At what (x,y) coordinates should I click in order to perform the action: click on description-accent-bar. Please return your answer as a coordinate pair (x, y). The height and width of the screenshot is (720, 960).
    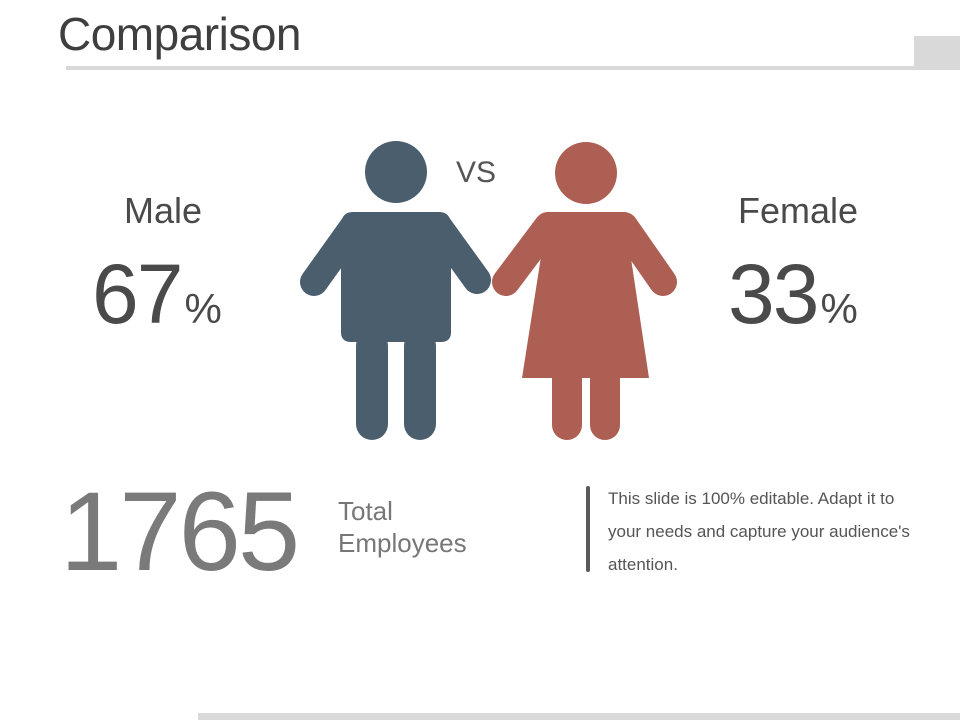
    Looking at the image, I should click on (588, 529).